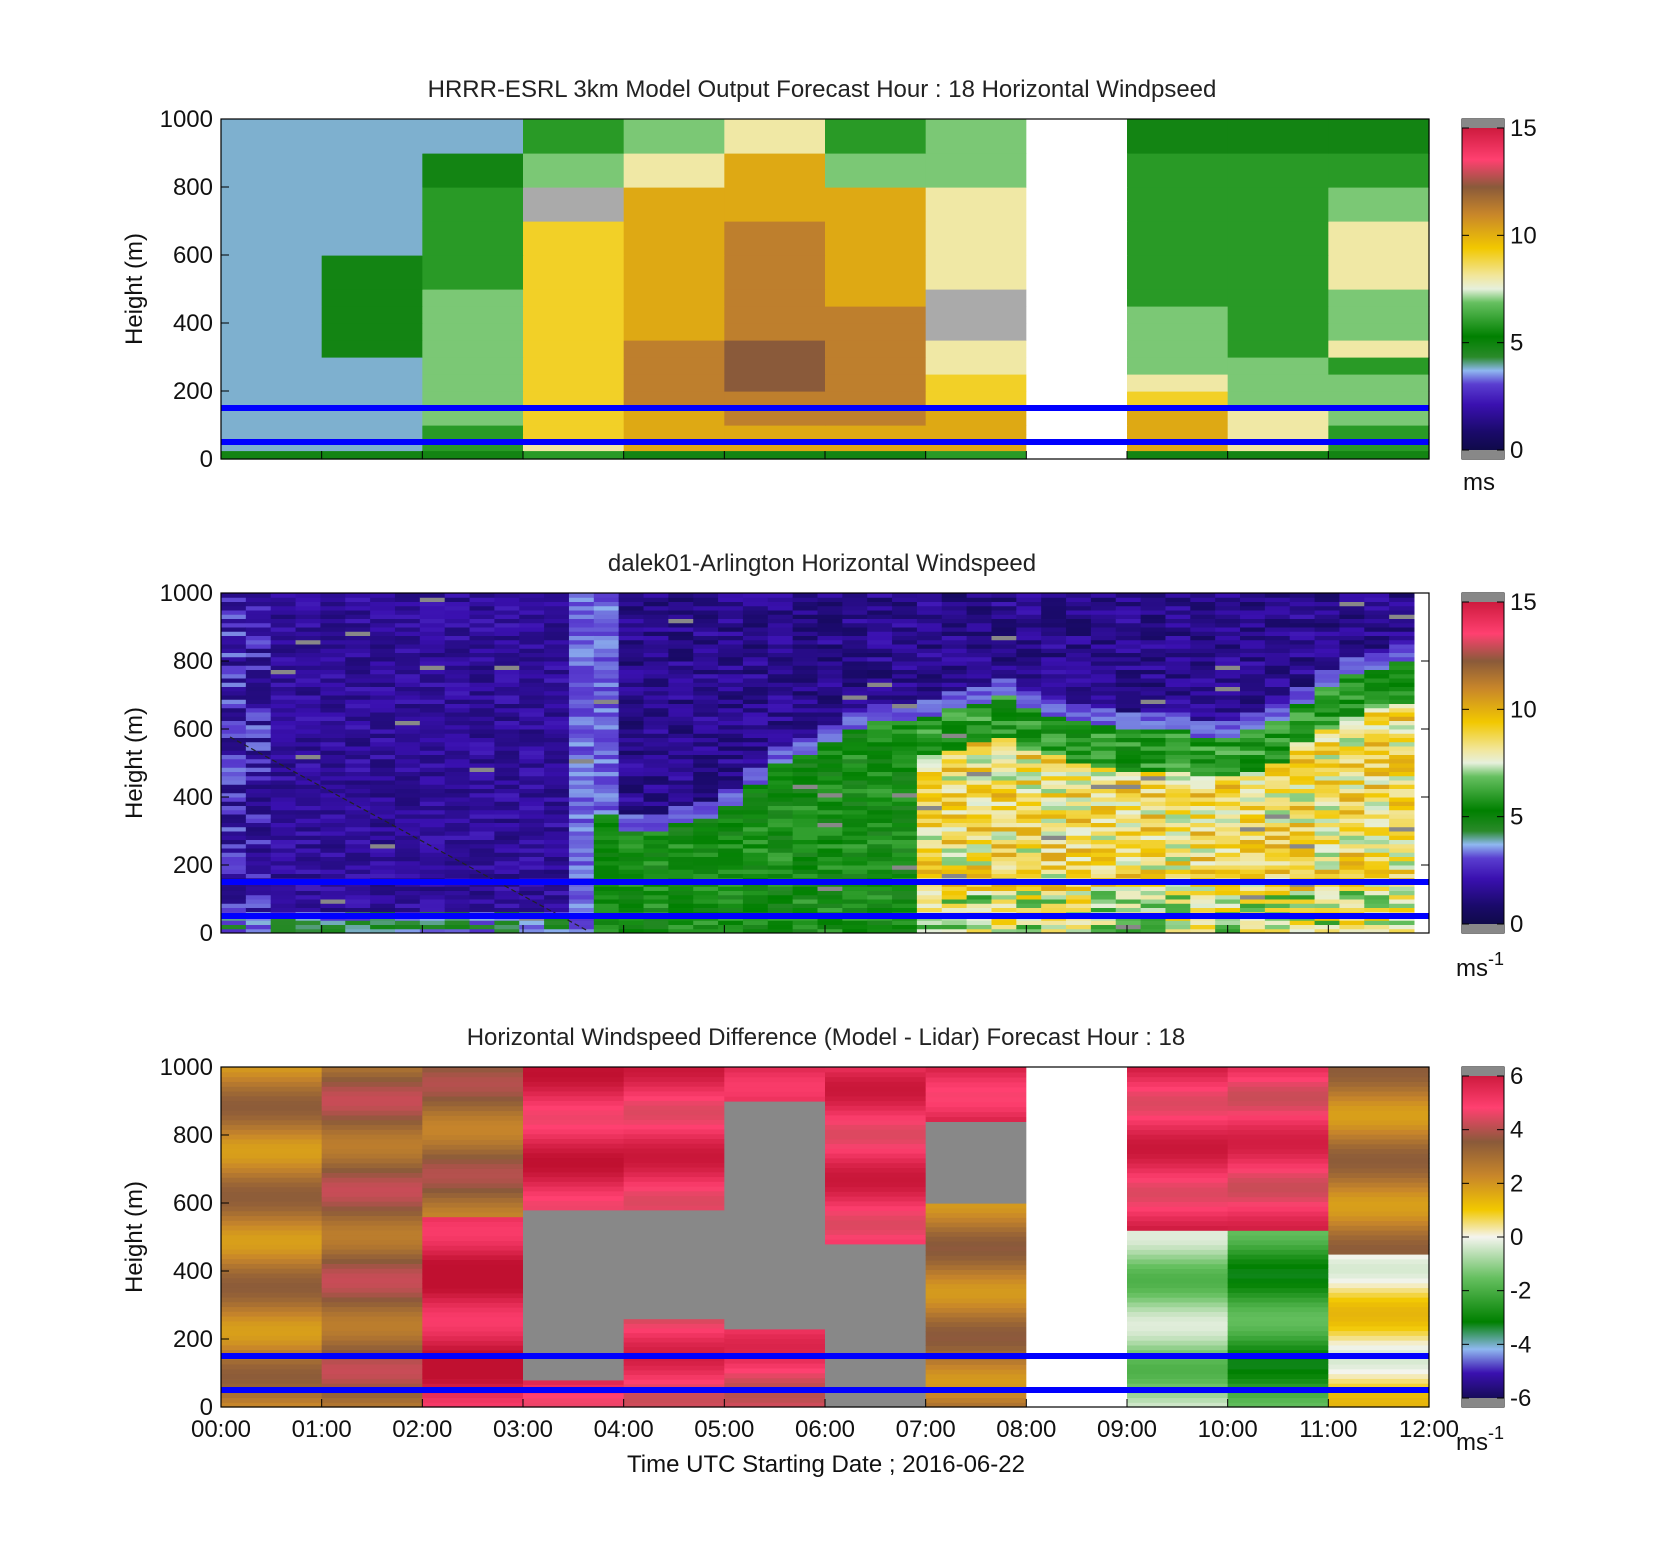 This screenshot has width=1680, height=1561. Describe the element at coordinates (134, 763) in the screenshot. I see `y-axis-label-lidar: Height (m)` at that location.